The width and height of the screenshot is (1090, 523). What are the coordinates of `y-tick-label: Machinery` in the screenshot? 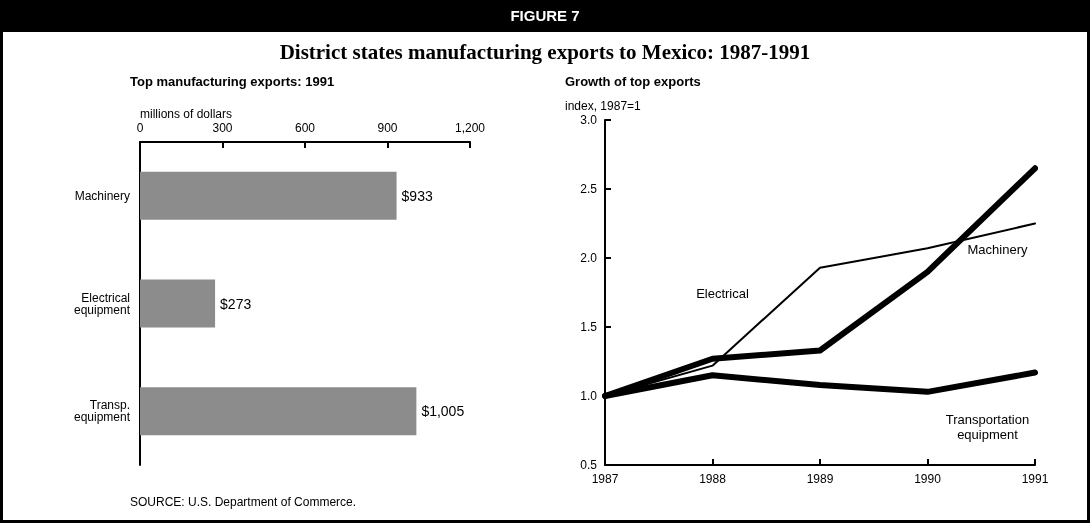 It's located at (102, 195).